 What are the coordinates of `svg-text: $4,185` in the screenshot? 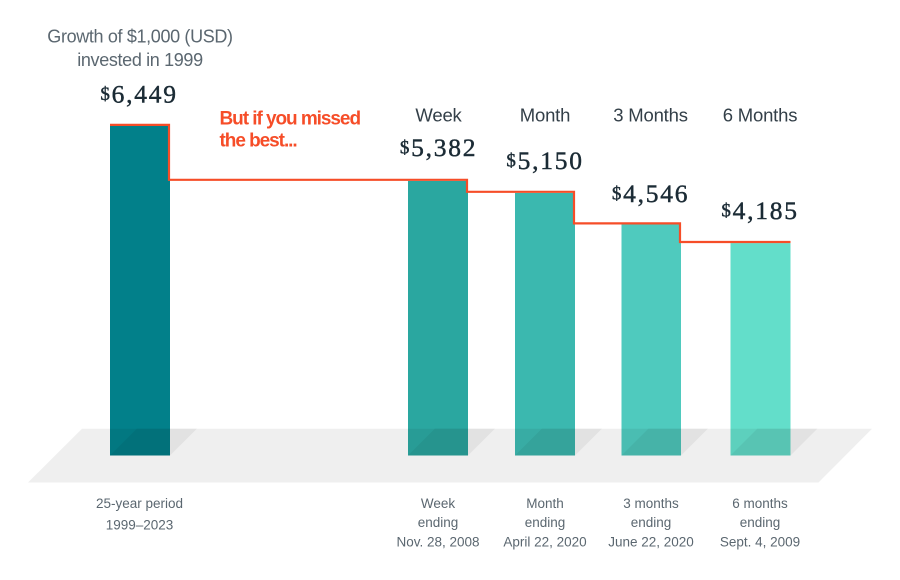 It's located at (759, 210).